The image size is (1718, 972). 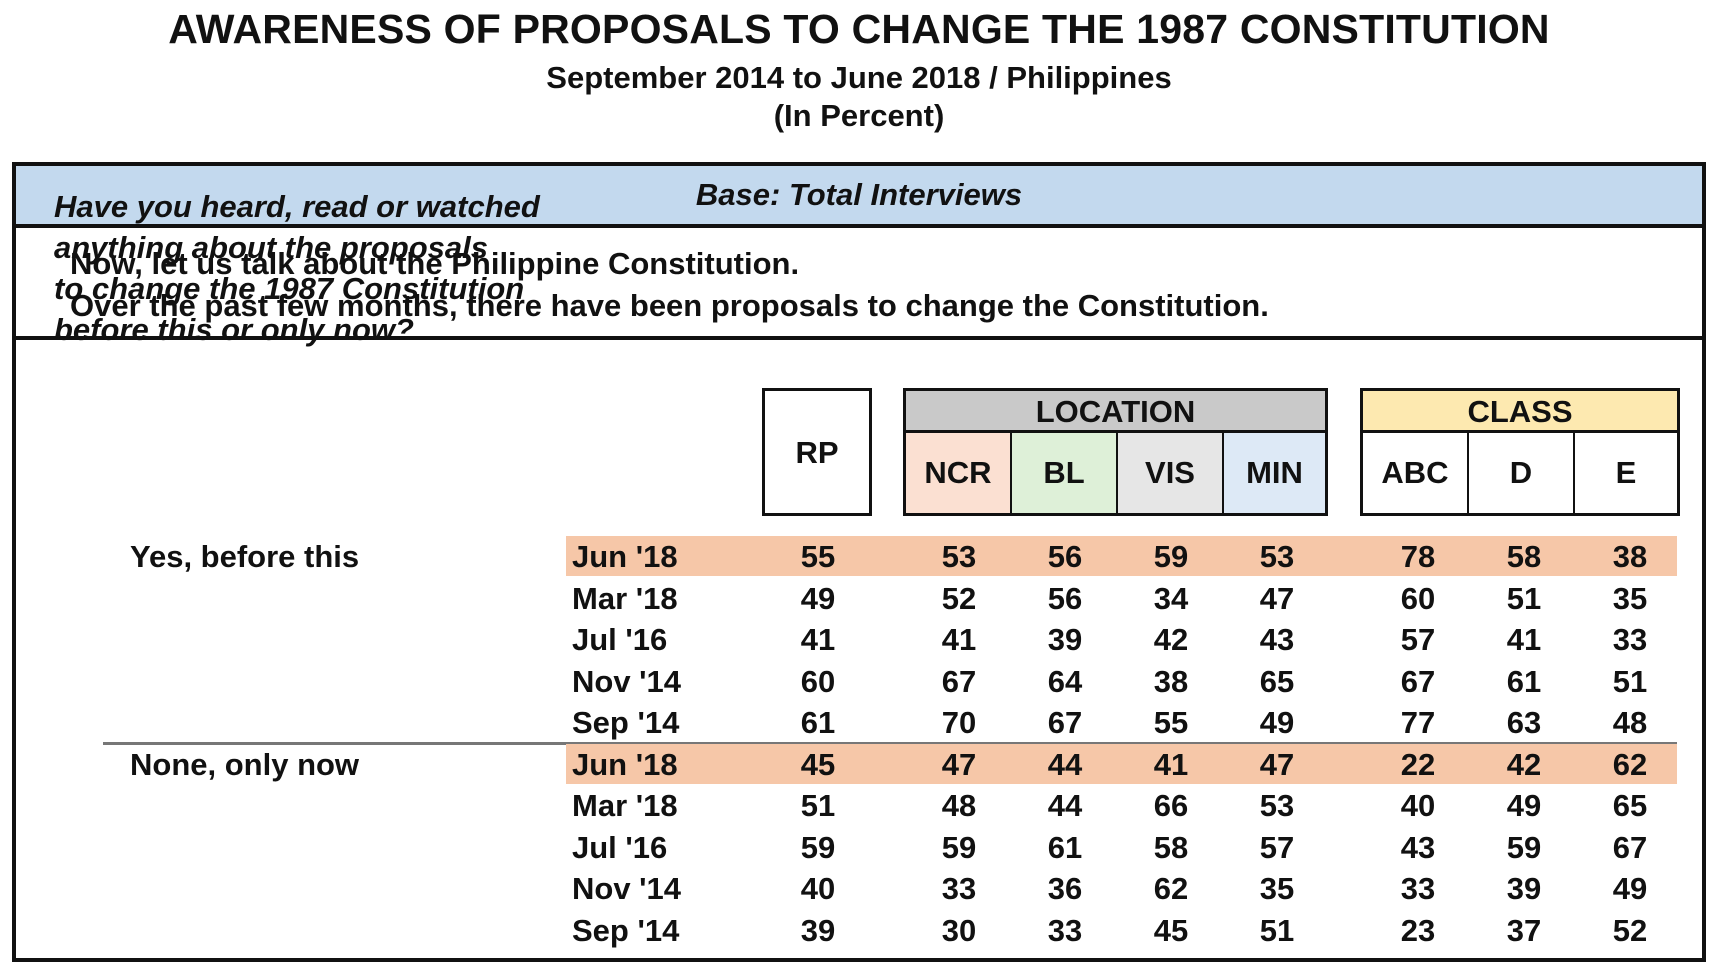 I want to click on value-cell-abc: 33, so click(x=1418, y=888).